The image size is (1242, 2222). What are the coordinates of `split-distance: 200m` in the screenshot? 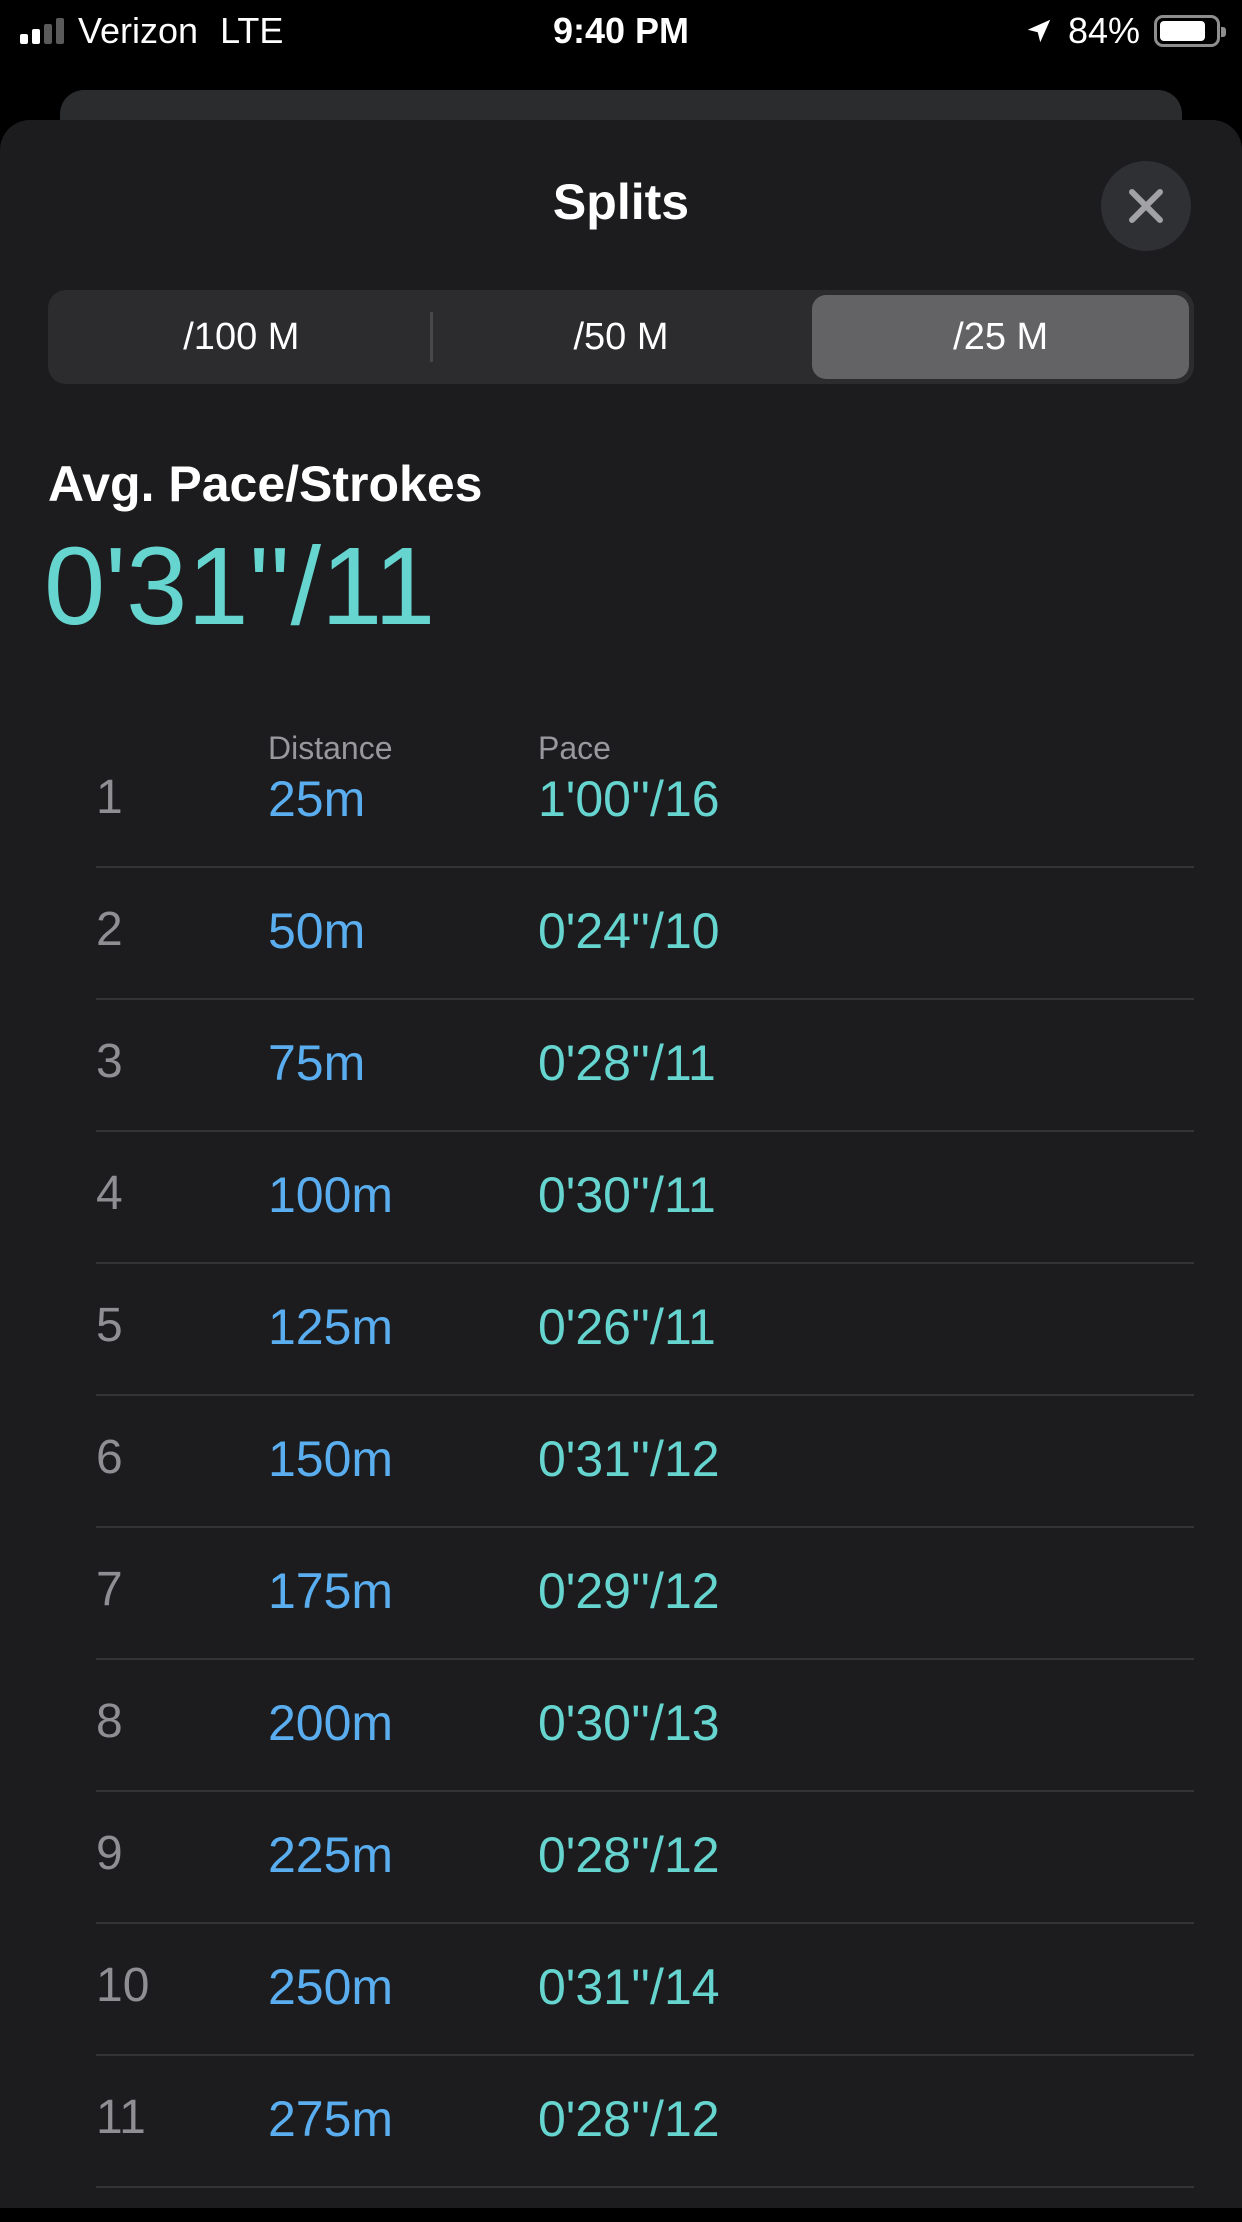 It's located at (331, 1723).